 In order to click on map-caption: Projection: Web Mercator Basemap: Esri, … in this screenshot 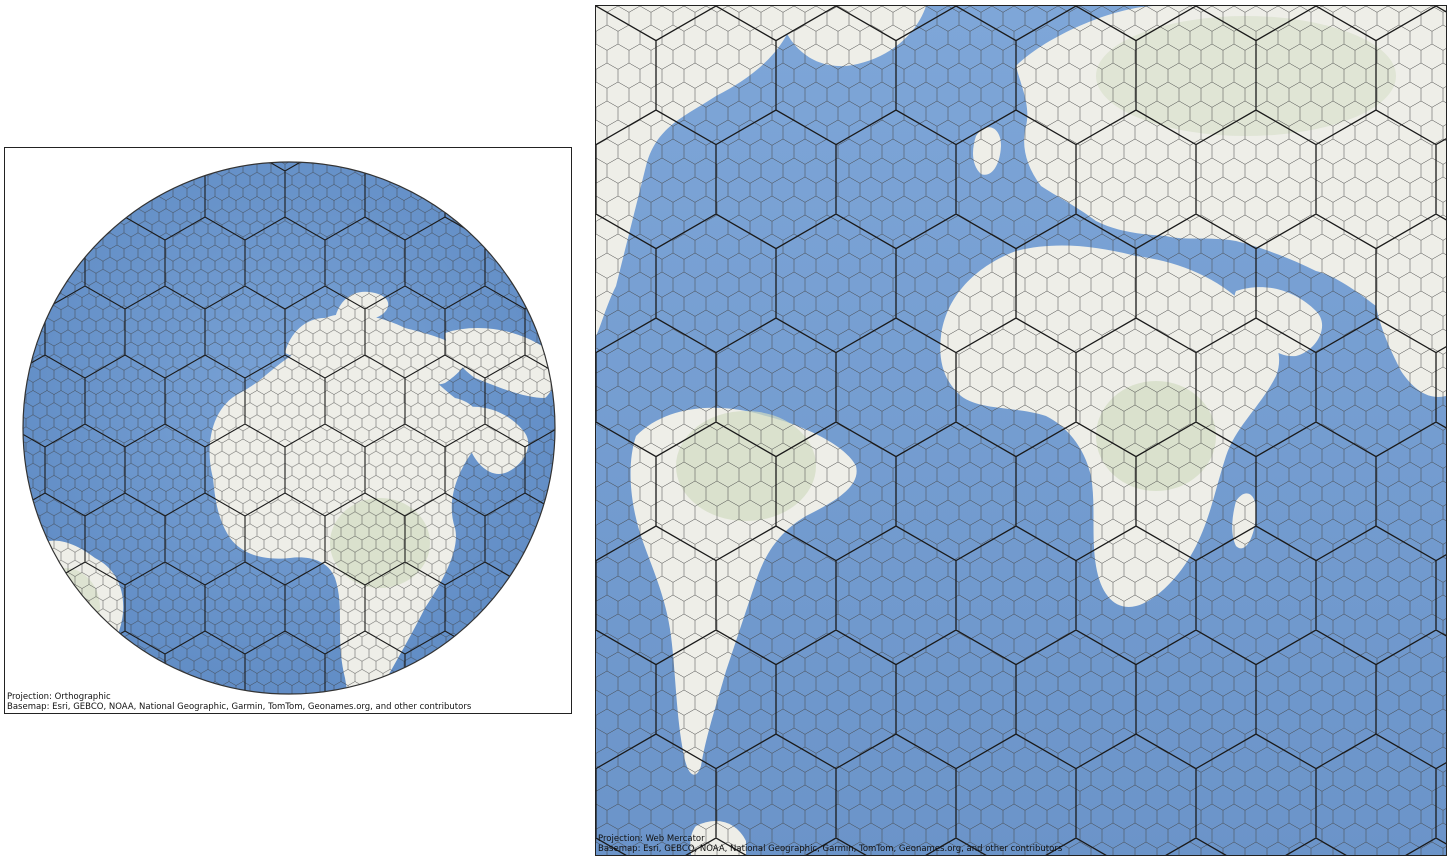, I will do `click(830, 844)`.